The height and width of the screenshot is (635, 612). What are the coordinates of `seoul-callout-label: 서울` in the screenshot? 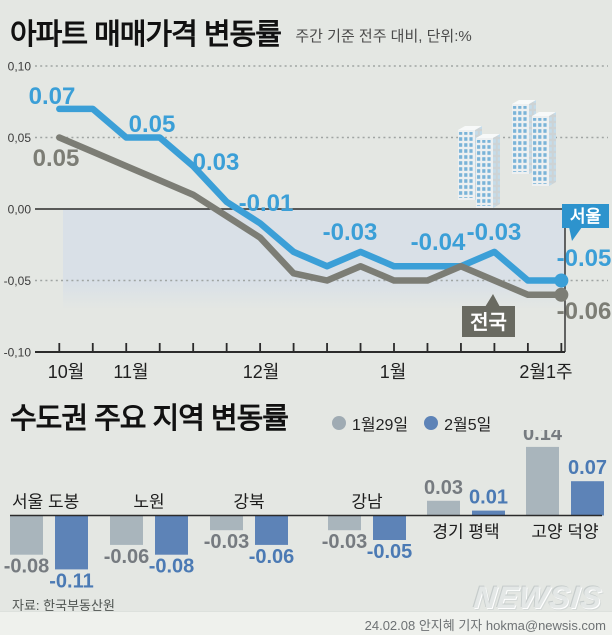 It's located at (586, 216).